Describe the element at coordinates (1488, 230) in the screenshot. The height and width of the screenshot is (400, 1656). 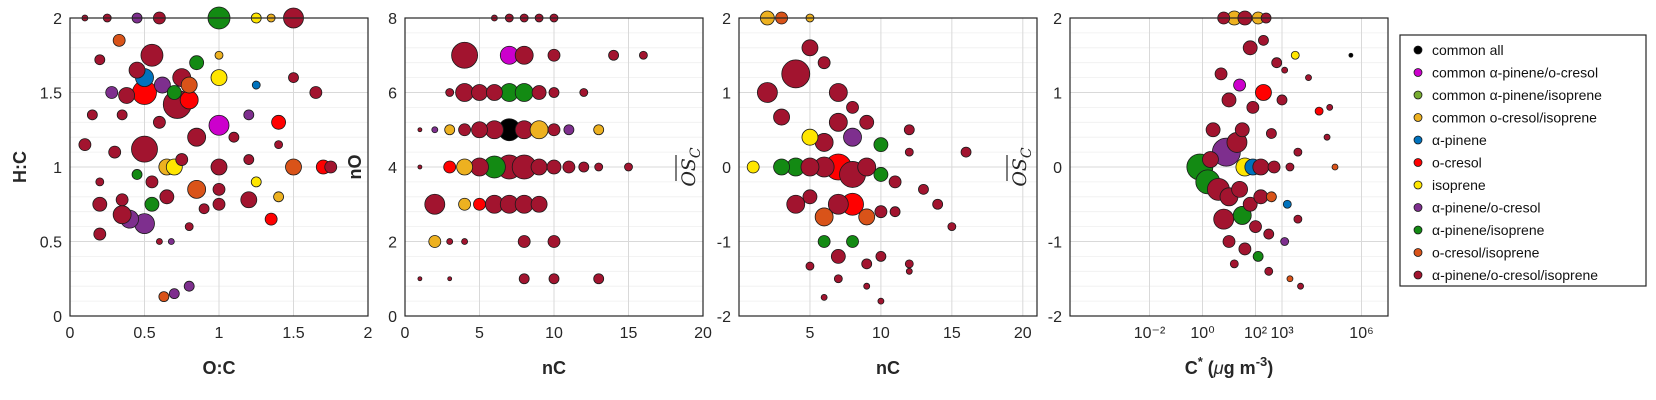
I see `legend-label: α-pinene/isoprene` at that location.